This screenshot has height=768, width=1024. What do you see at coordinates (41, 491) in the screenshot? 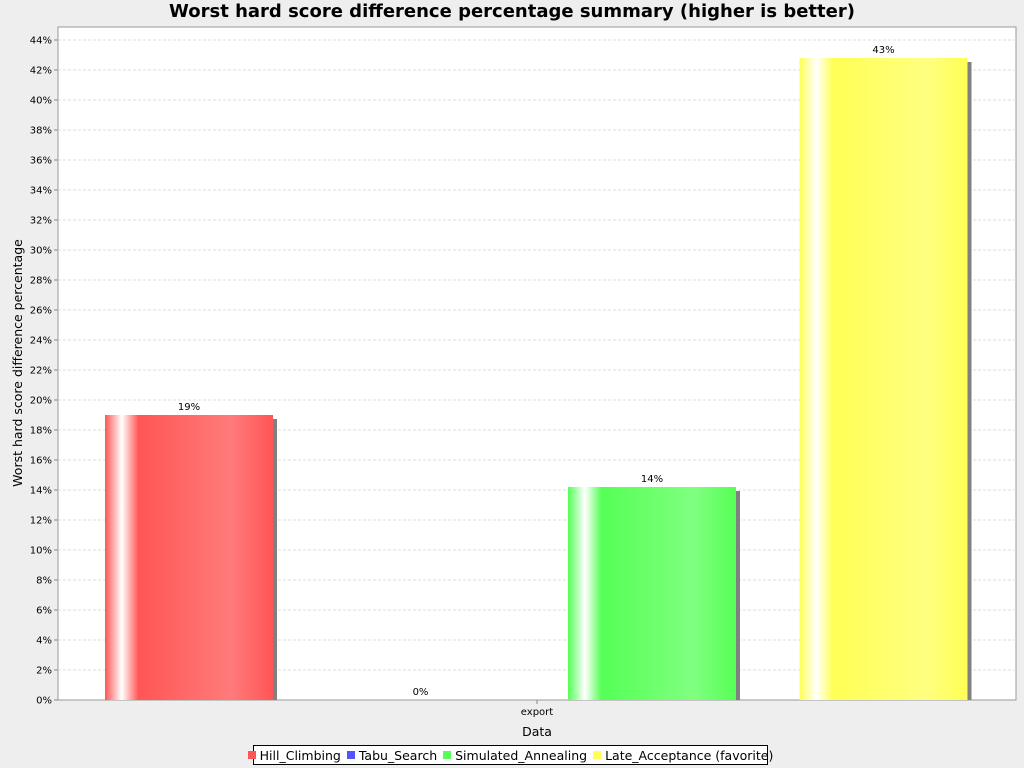
I see `y-tick-label: 14%` at bounding box center [41, 491].